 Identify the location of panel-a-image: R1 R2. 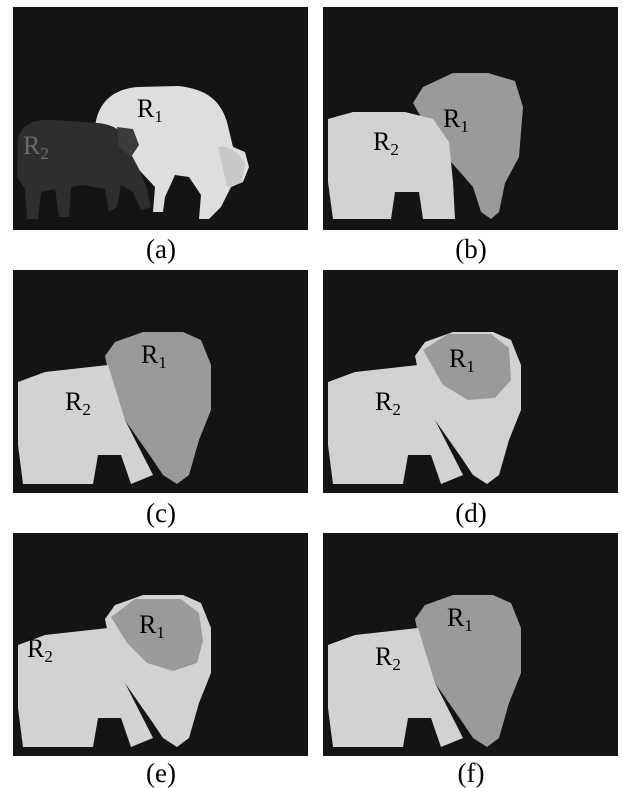
(160, 118).